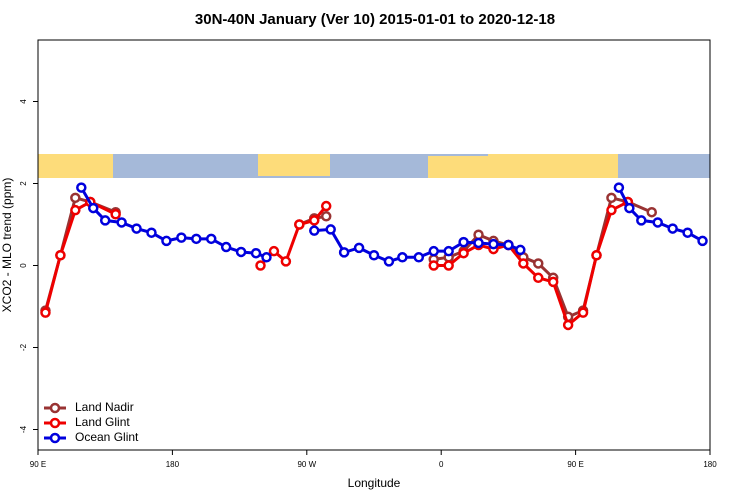  I want to click on map-strip, so click(374, 166).